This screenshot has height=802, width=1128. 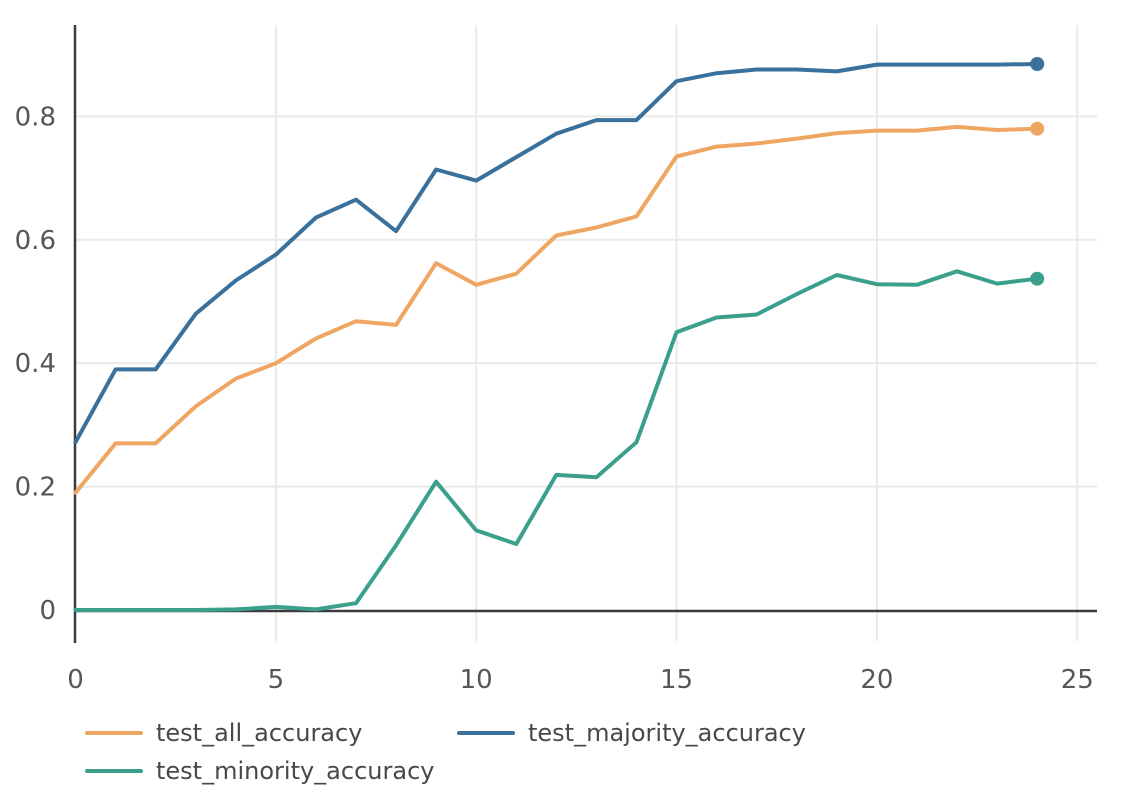 What do you see at coordinates (47, 611) in the screenshot?
I see `y-tick-label: 0` at bounding box center [47, 611].